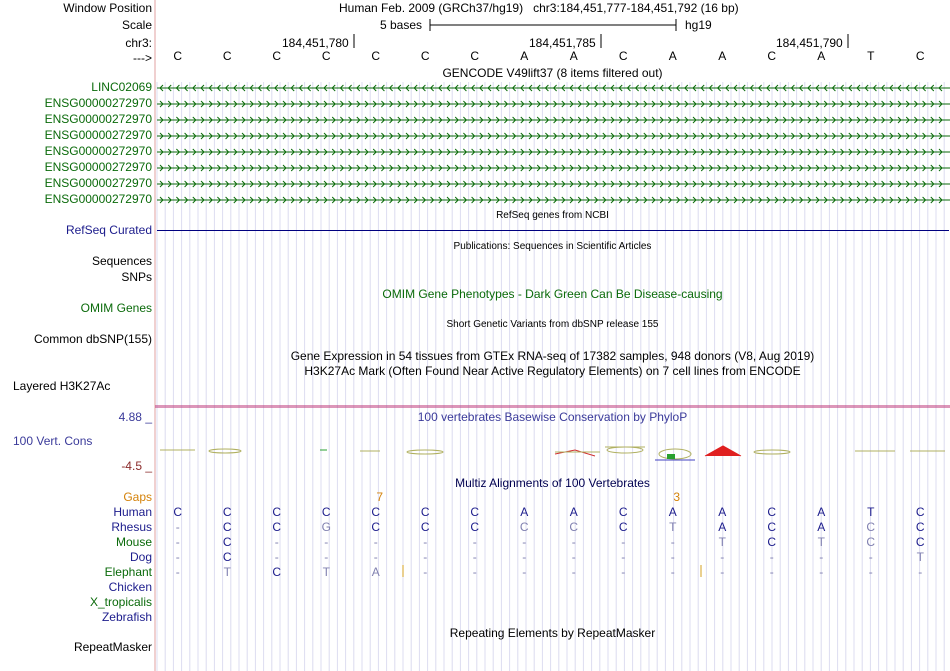 The width and height of the screenshot is (950, 671). Describe the element at coordinates (116, 308) in the screenshot. I see `omim-label: OMIM Genes` at that location.